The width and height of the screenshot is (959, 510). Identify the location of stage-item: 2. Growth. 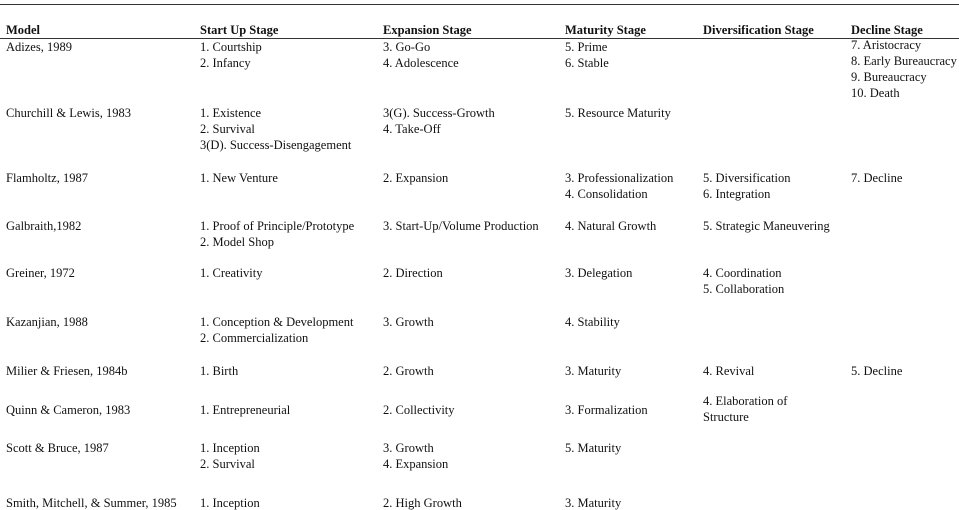
(408, 371).